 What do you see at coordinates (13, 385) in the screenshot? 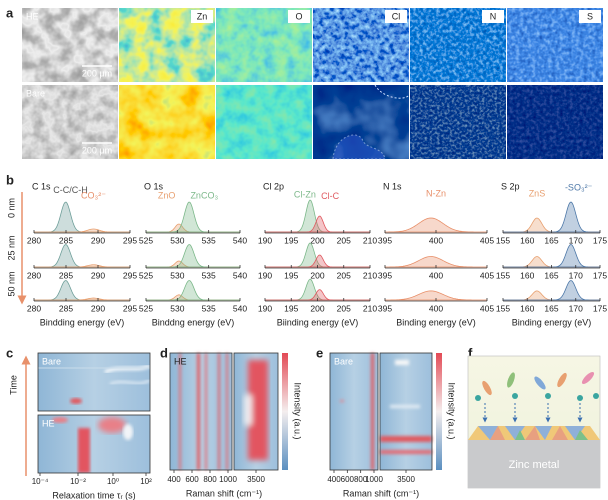
I see `c-ylabel: Time` at bounding box center [13, 385].